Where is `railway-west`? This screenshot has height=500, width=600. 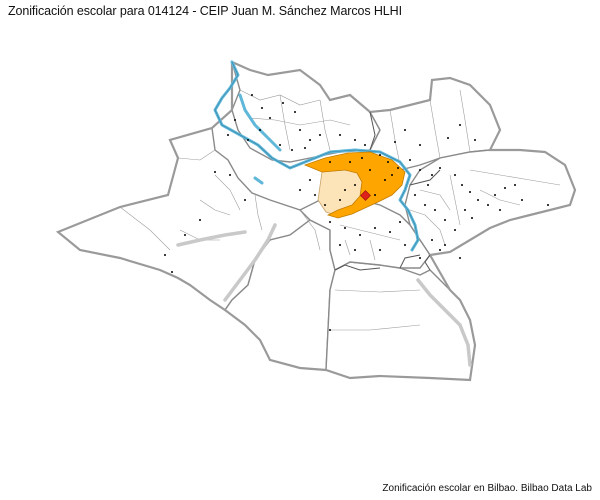 railway-west is located at coordinates (211, 238).